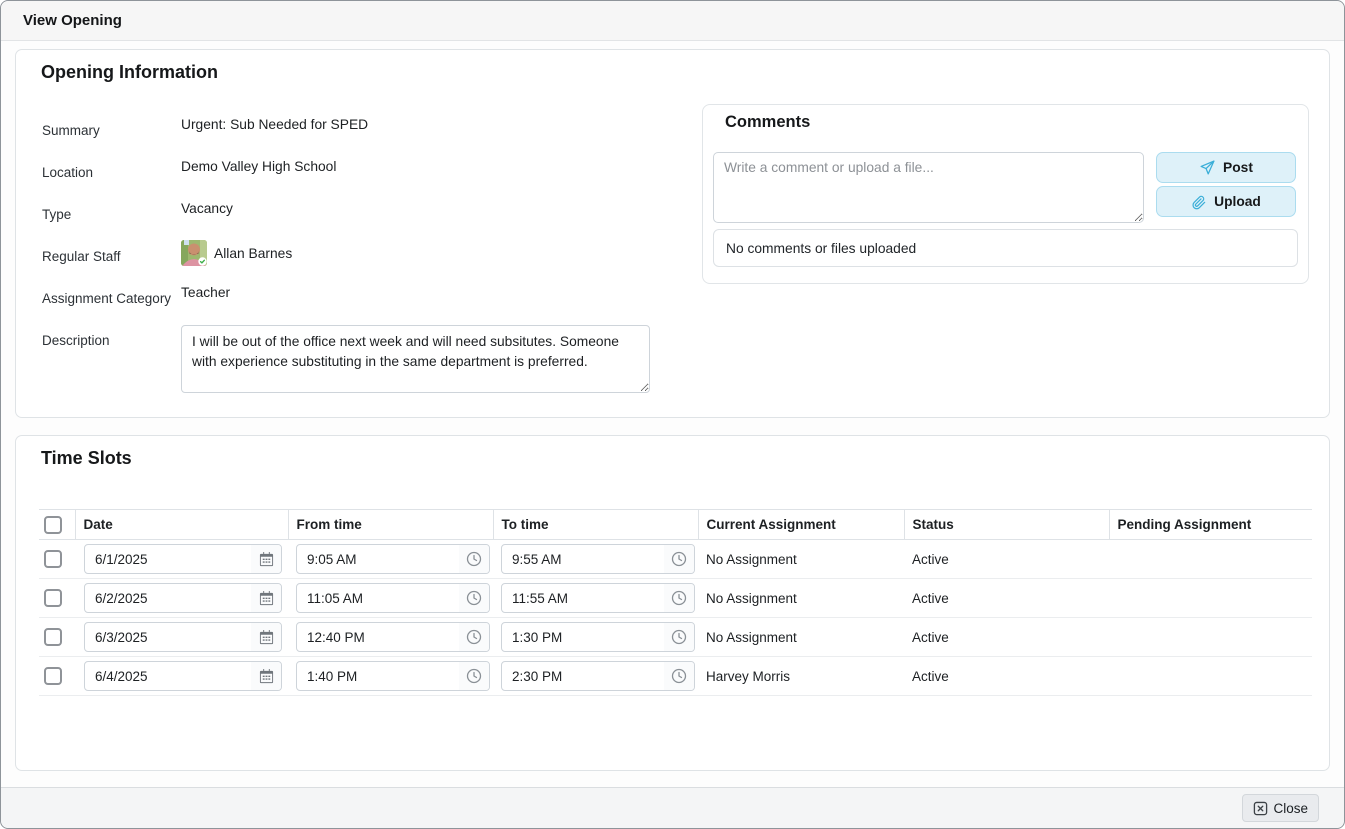  What do you see at coordinates (72, 20) in the screenshot?
I see `dialog-title: View Opening` at bounding box center [72, 20].